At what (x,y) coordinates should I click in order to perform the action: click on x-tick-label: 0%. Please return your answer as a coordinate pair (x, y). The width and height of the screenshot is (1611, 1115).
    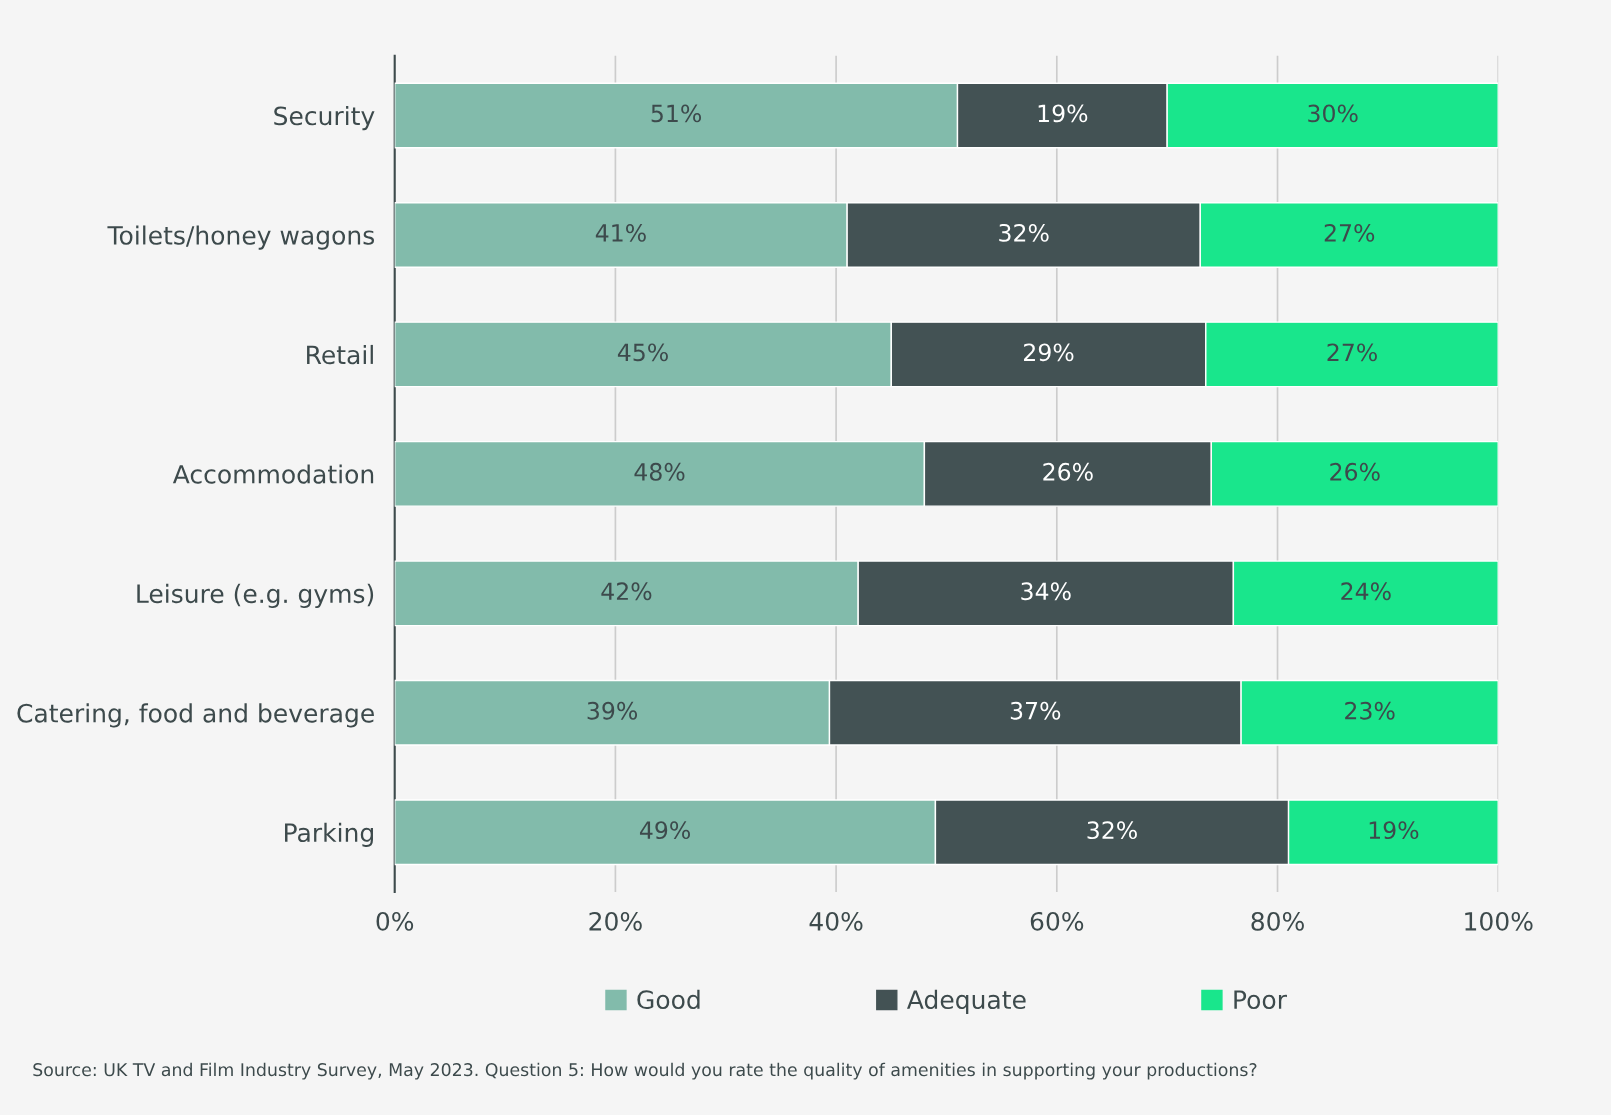
    Looking at the image, I should click on (395, 921).